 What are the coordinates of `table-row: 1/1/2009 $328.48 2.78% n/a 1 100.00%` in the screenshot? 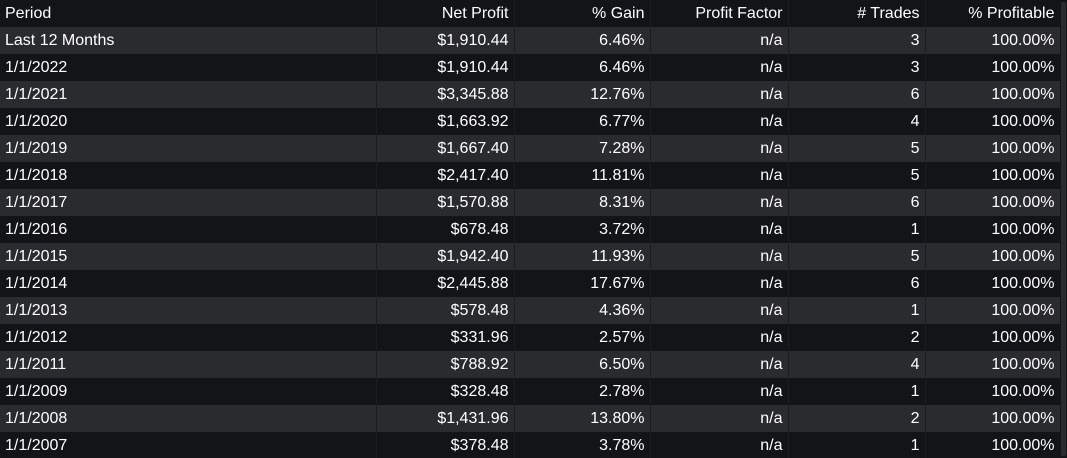 It's located at (530, 391).